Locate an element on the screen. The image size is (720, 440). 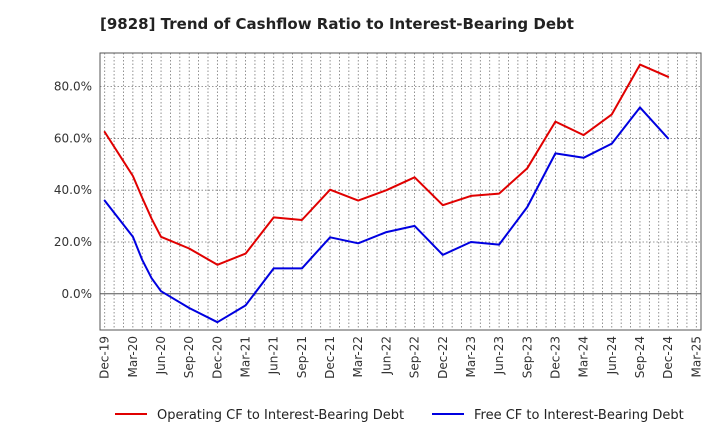
x-tick-label: Mar-21 is located at coordinates (246, 356).